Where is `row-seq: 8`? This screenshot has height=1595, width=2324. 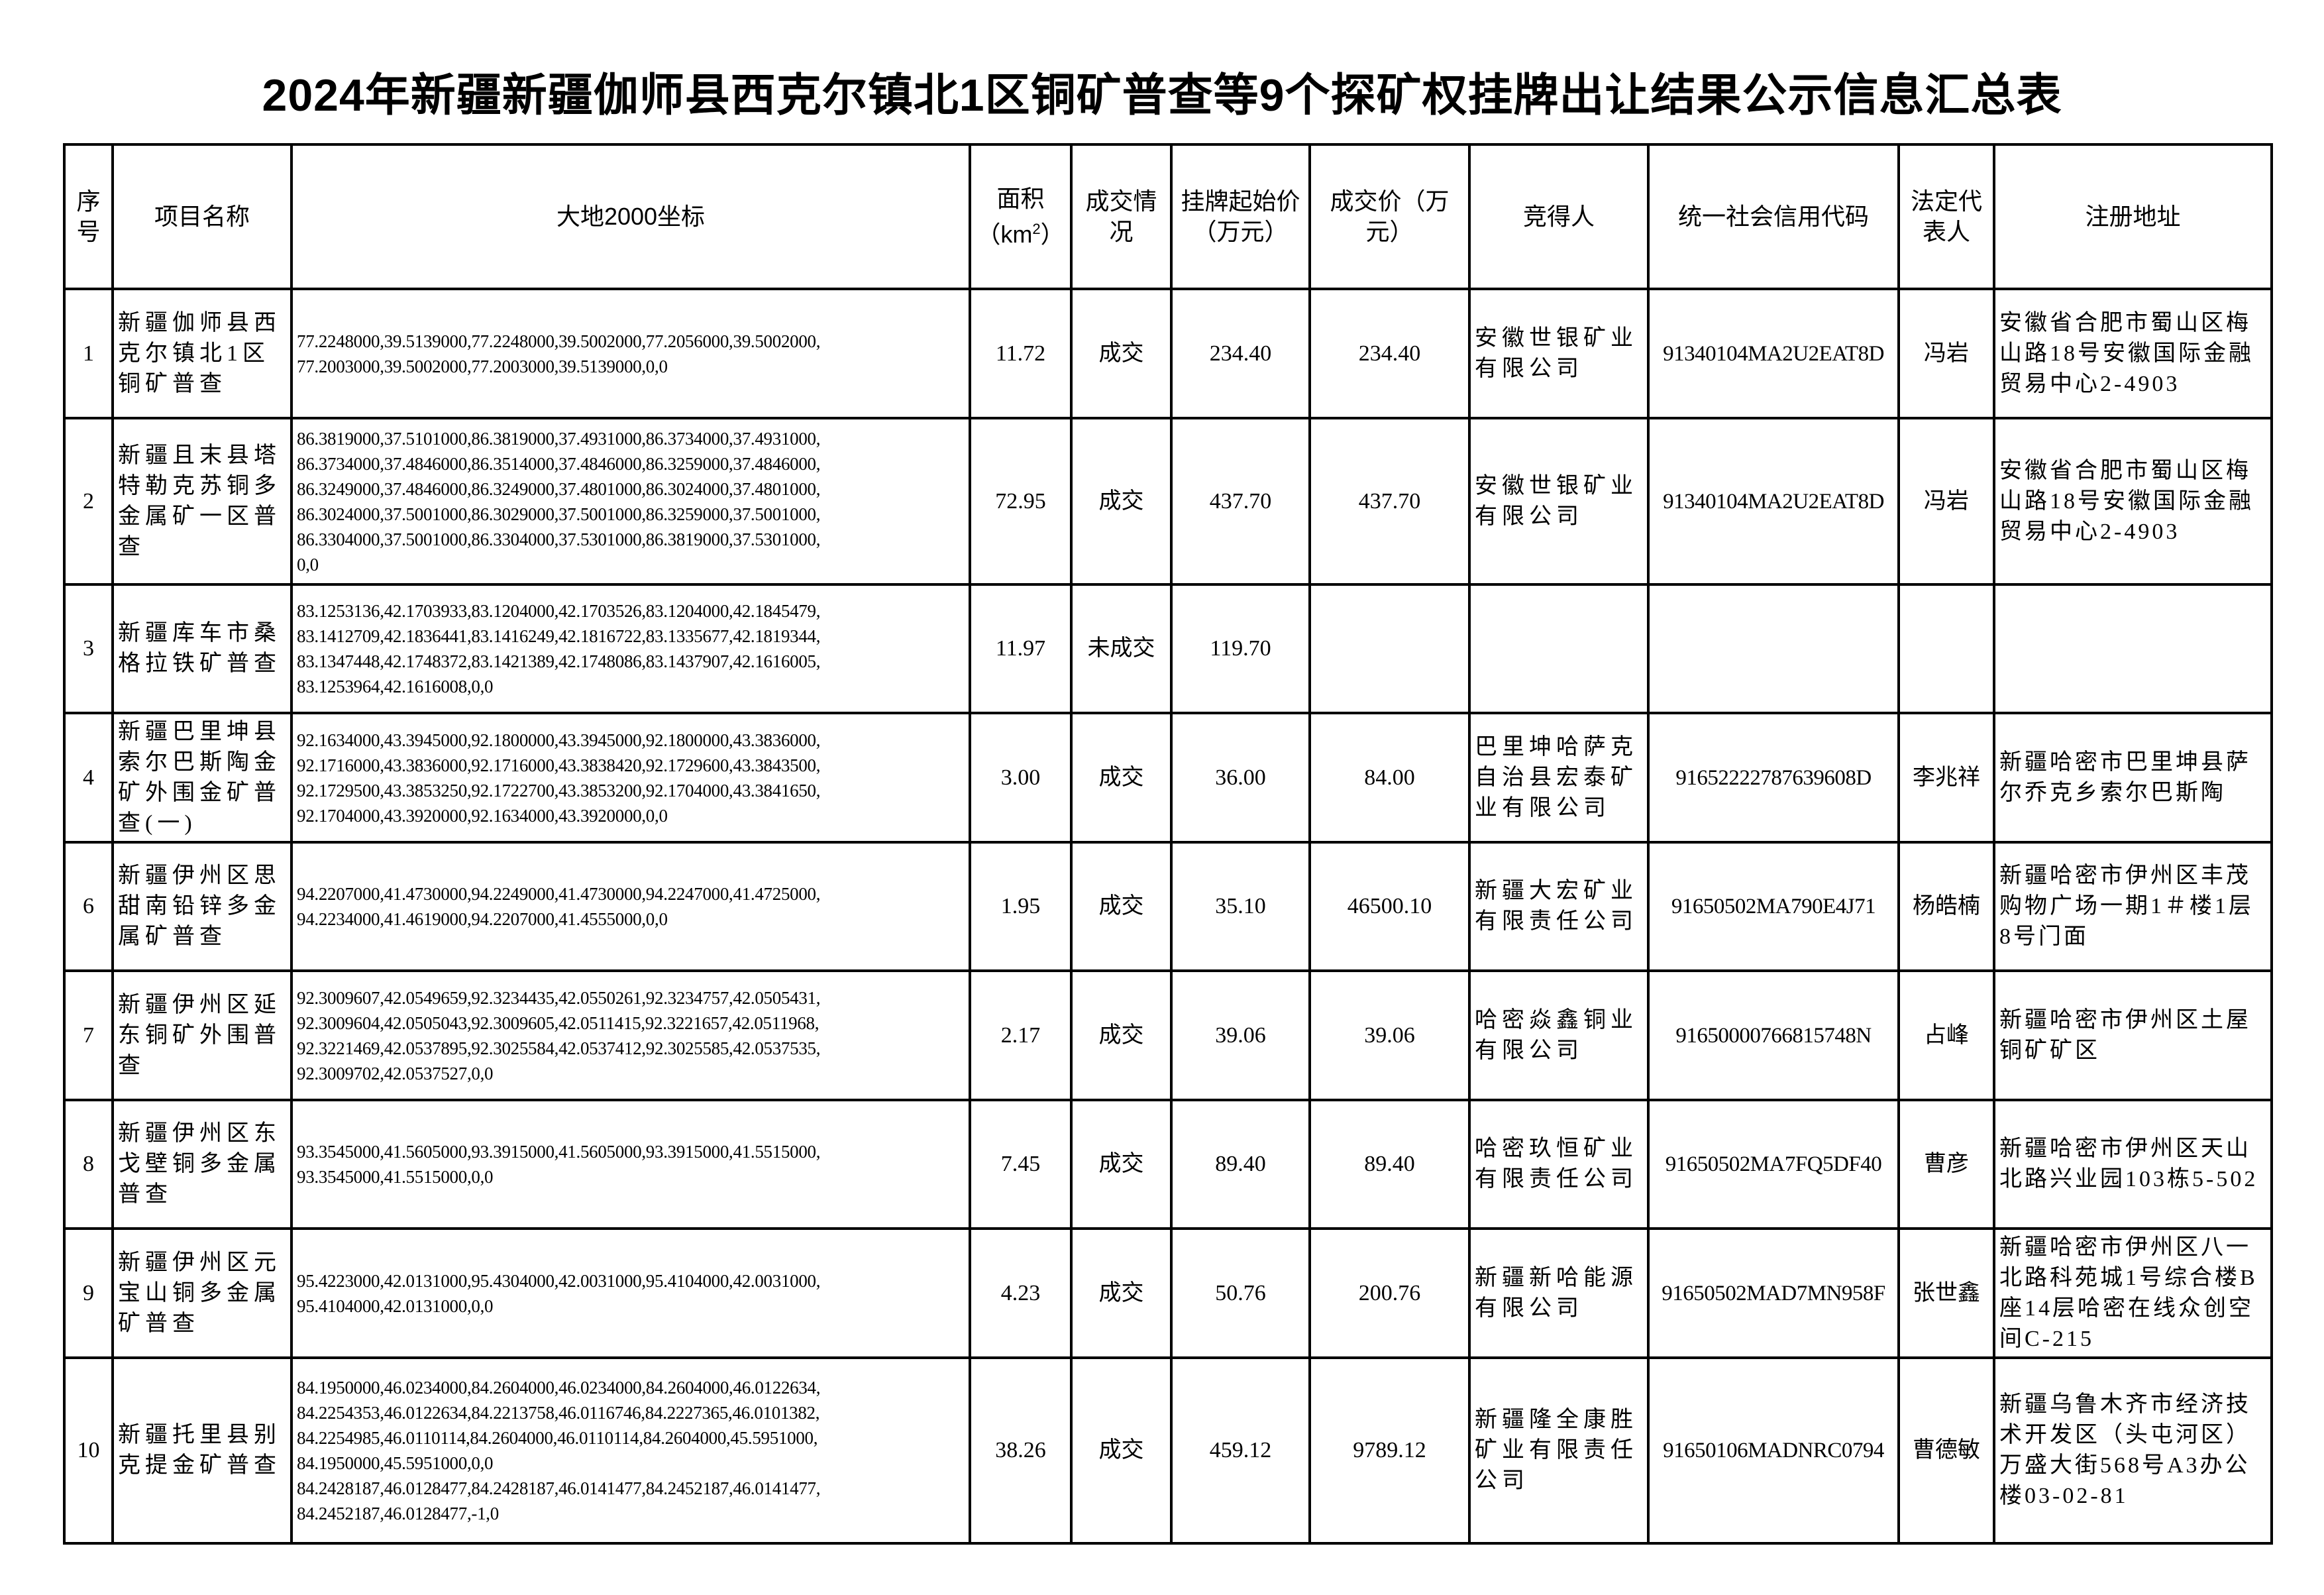 row-seq: 8 is located at coordinates (89, 1164).